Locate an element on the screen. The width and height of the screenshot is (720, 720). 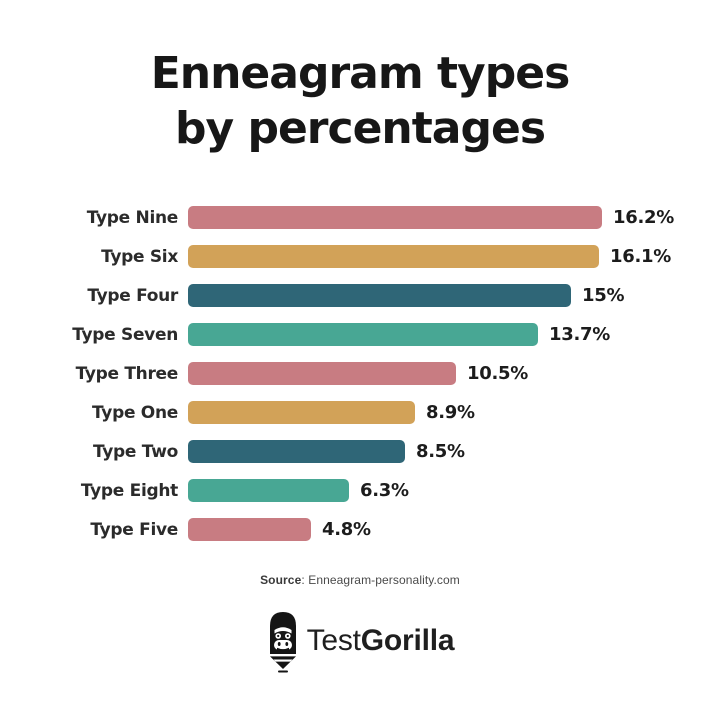
bar-row: Type Five 4.8% is located at coordinates (372, 529).